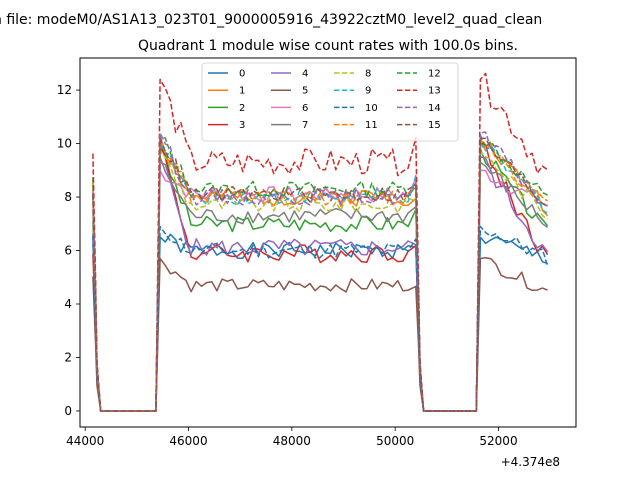 Image resolution: width=640 pixels, height=480 pixels. Describe the element at coordinates (434, 91) in the screenshot. I see `legend-label-13: 13` at that location.